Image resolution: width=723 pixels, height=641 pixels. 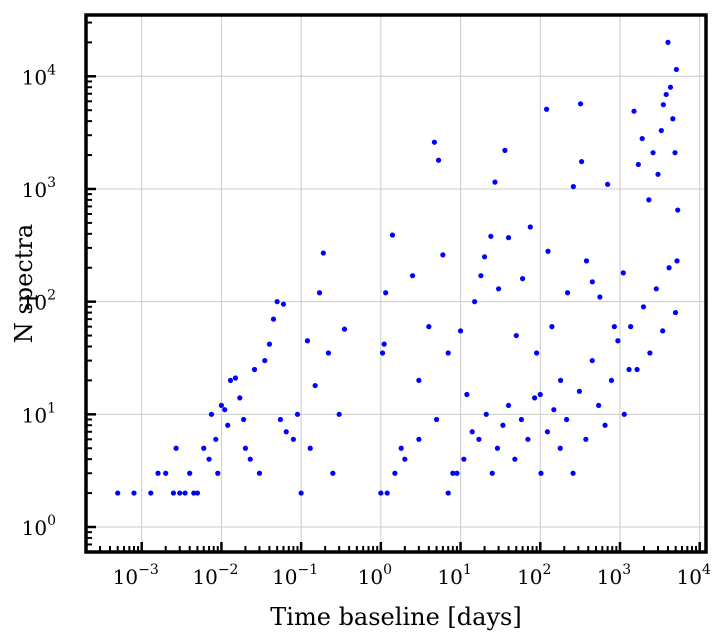 What do you see at coordinates (228, 570) in the screenshot?
I see `x-tick-exponent: −2` at bounding box center [228, 570].